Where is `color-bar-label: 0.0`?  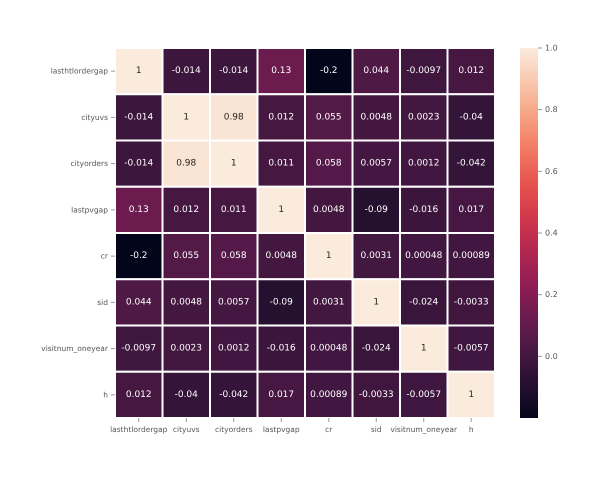 color-bar-label: 0.0 is located at coordinates (551, 356).